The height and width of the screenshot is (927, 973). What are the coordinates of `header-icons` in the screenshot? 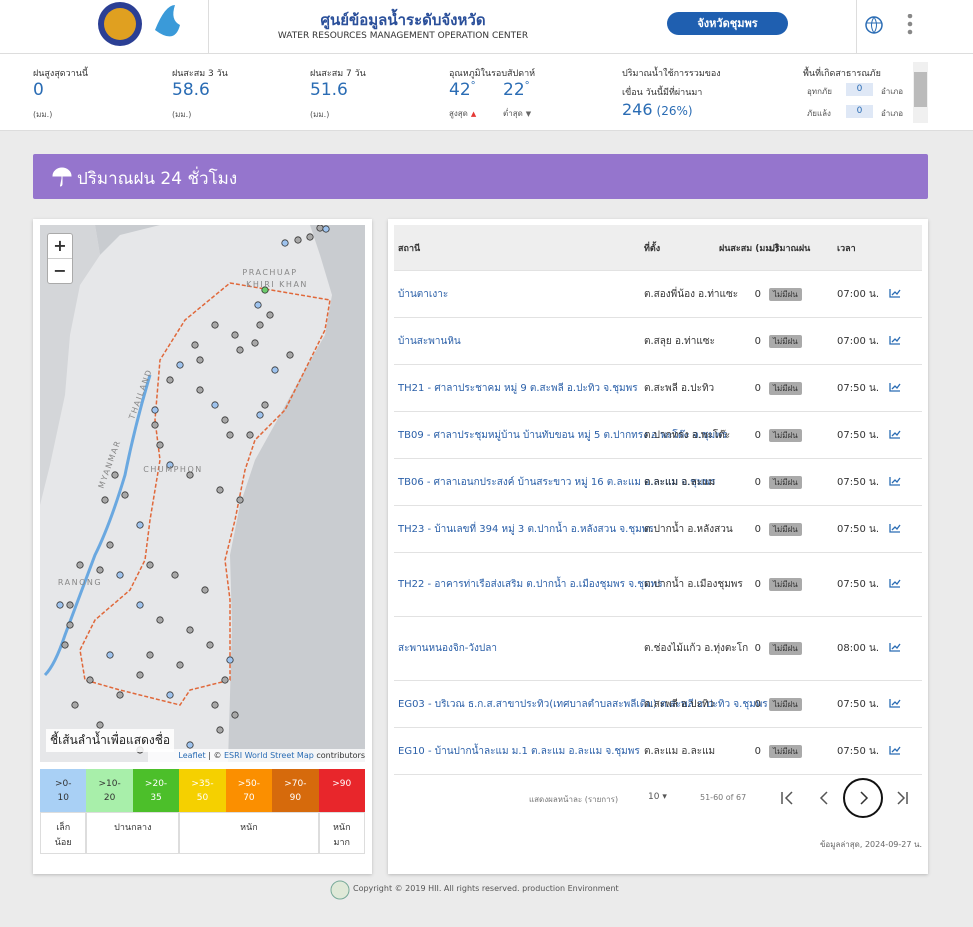 It's located at (894, 26).